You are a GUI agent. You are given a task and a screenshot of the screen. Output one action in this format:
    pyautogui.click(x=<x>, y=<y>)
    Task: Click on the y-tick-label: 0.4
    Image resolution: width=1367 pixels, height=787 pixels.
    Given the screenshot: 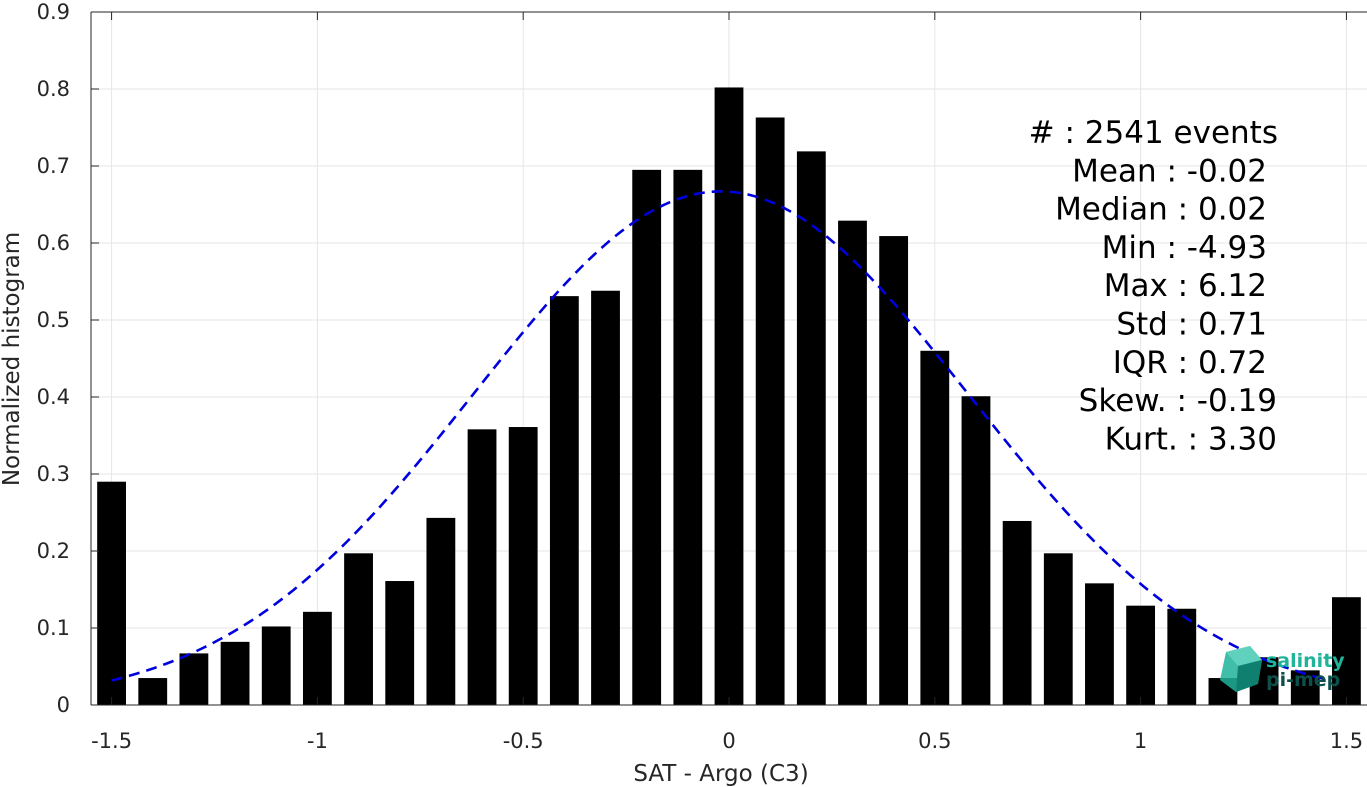 What is the action you would take?
    pyautogui.click(x=53, y=397)
    